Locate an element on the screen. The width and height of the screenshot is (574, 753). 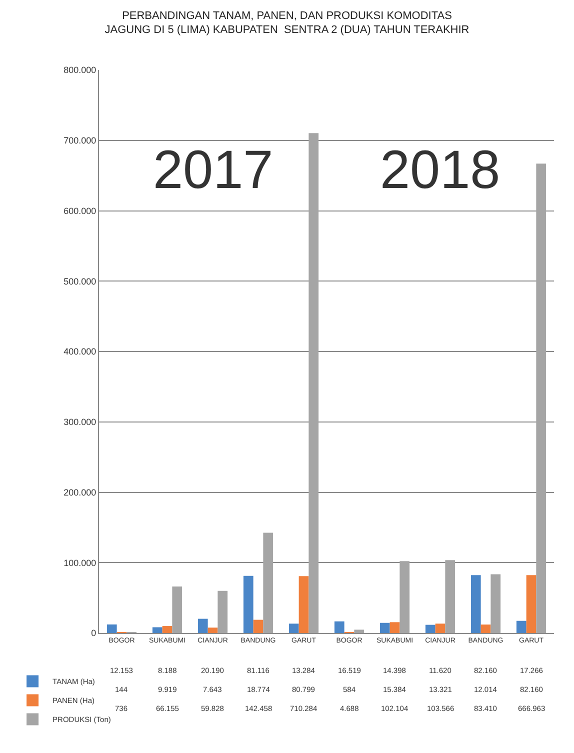
annotation: 2017 is located at coordinates (213, 170).